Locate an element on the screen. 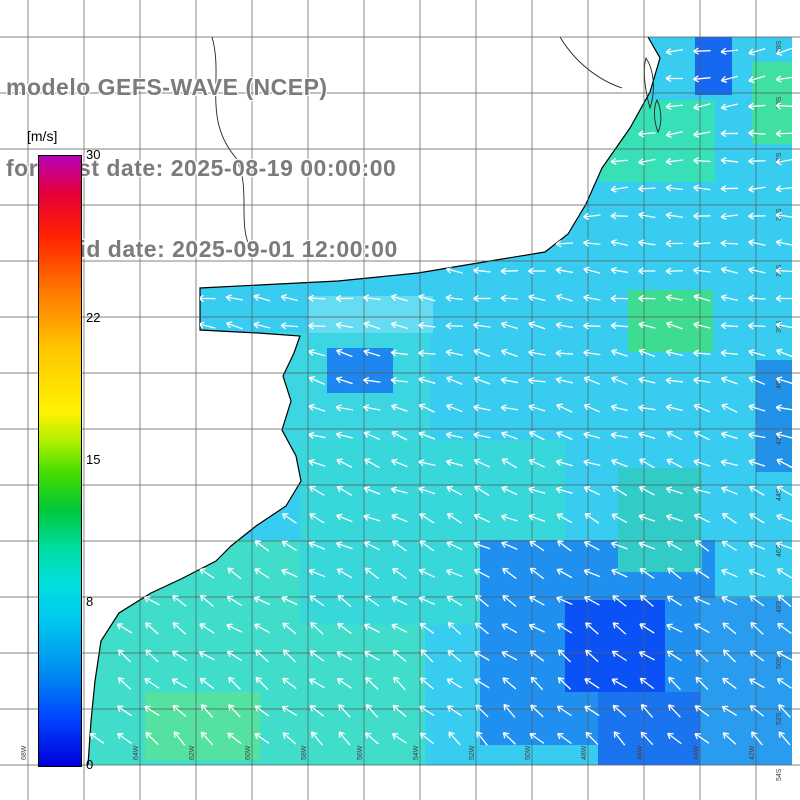 The image size is (800, 800). svg-text: 58W is located at coordinates (304, 752).